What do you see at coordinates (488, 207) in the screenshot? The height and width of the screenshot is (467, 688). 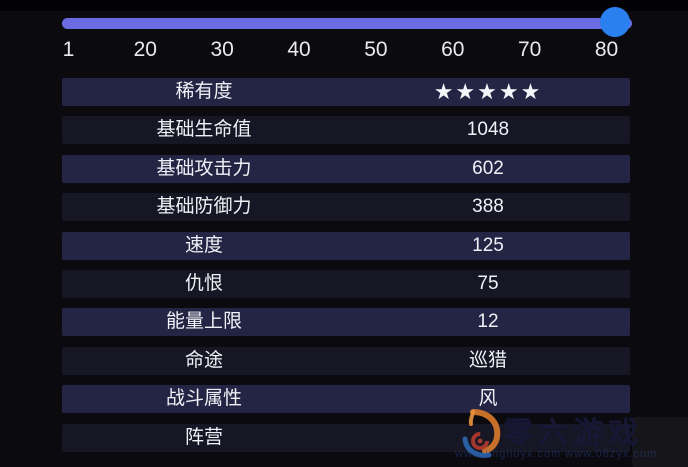 I see `stat-value: 388` at bounding box center [488, 207].